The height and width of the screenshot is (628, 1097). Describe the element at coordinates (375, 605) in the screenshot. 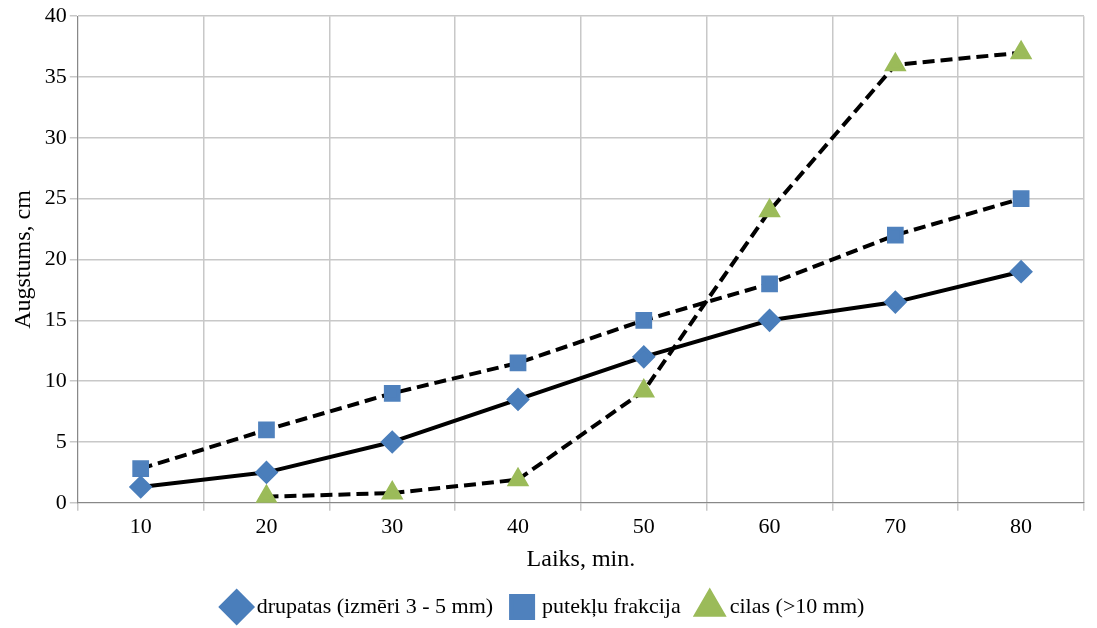

I see `legend-label: drupatas (izmēri 3 - 5 mm)` at that location.